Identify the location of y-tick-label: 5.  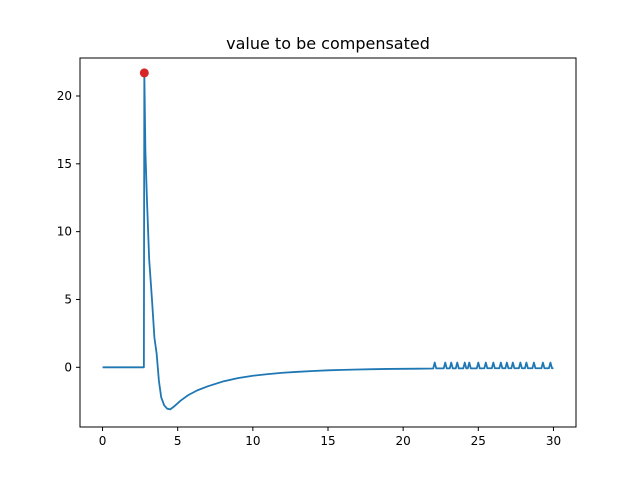
(68, 299).